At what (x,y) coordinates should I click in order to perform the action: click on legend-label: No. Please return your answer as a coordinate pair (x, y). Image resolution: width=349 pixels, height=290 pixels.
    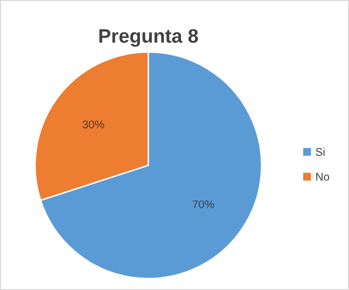
    Looking at the image, I should click on (323, 176).